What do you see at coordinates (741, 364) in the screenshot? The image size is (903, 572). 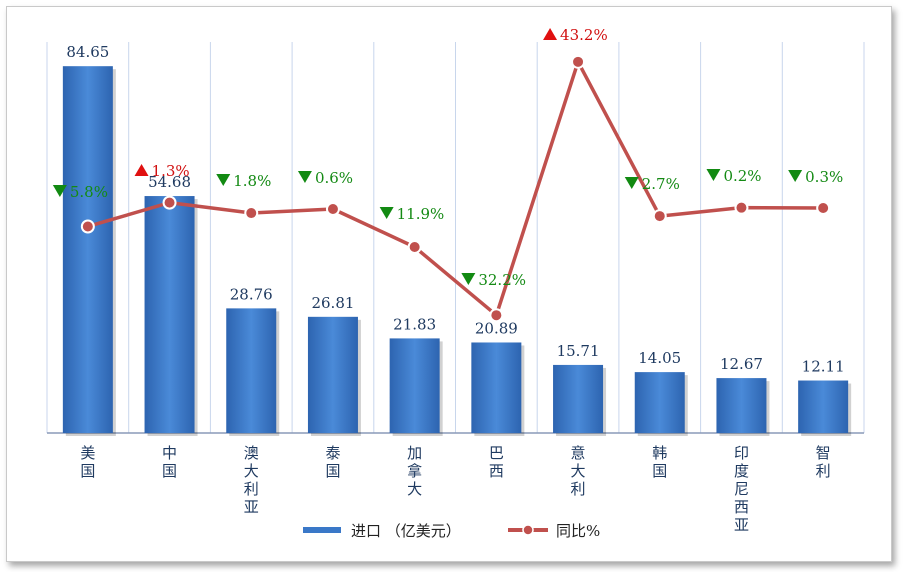 I see `bar-value-label: 12.67` at bounding box center [741, 364].